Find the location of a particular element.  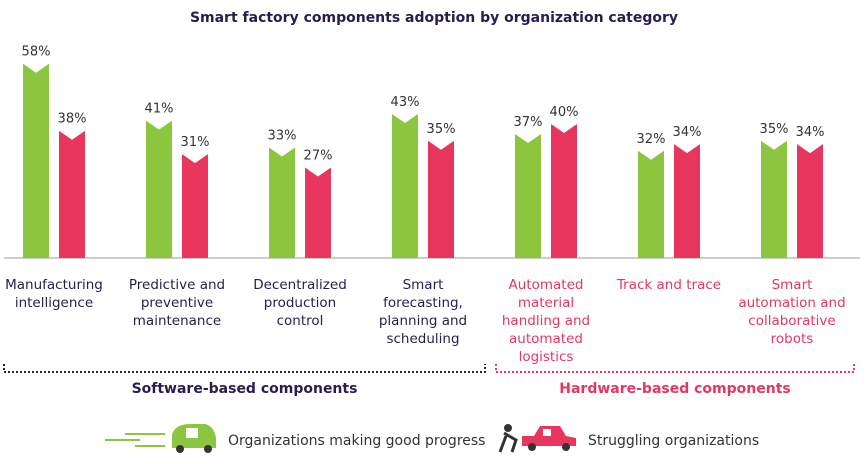

value-label: 40% is located at coordinates (564, 112).